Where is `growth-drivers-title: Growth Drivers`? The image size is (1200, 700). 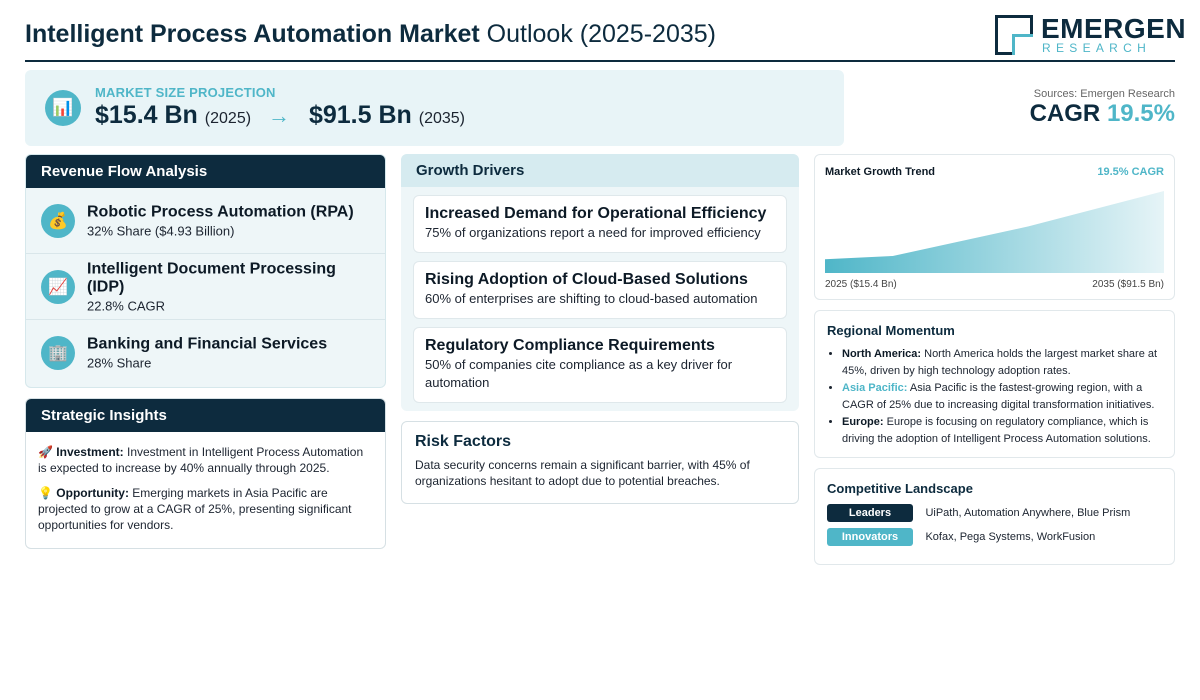
growth-drivers-title: Growth Drivers is located at coordinates (600, 170).